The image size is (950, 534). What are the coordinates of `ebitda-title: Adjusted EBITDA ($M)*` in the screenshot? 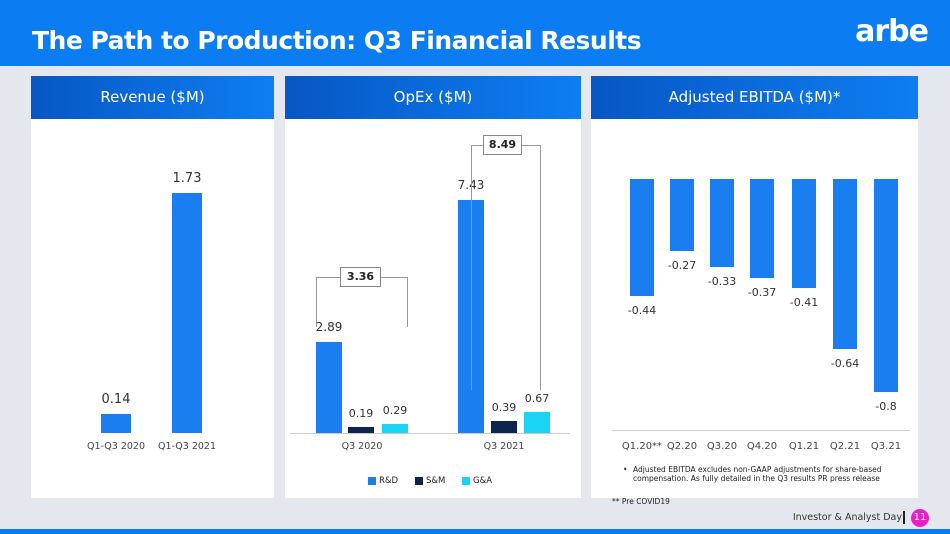 It's located at (754, 97).